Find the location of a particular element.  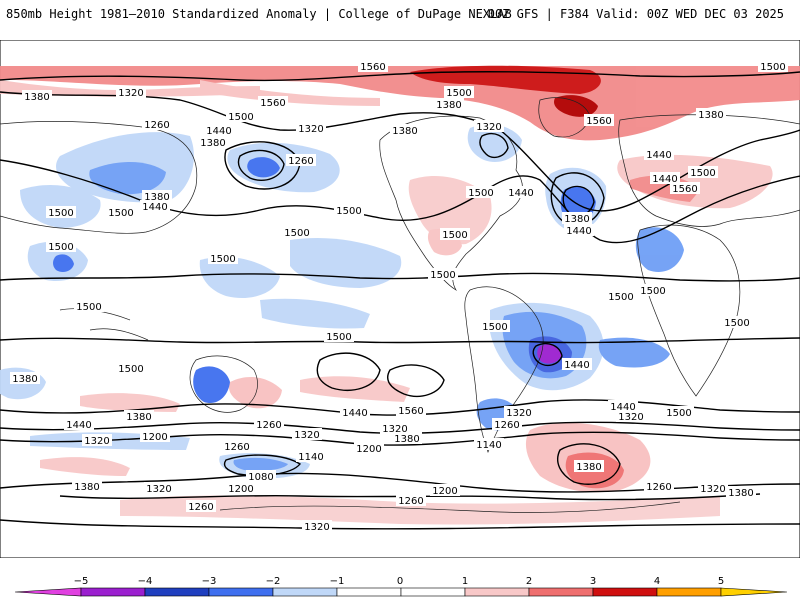

contour-label-c16: 1440 is located at coordinates (521, 192).